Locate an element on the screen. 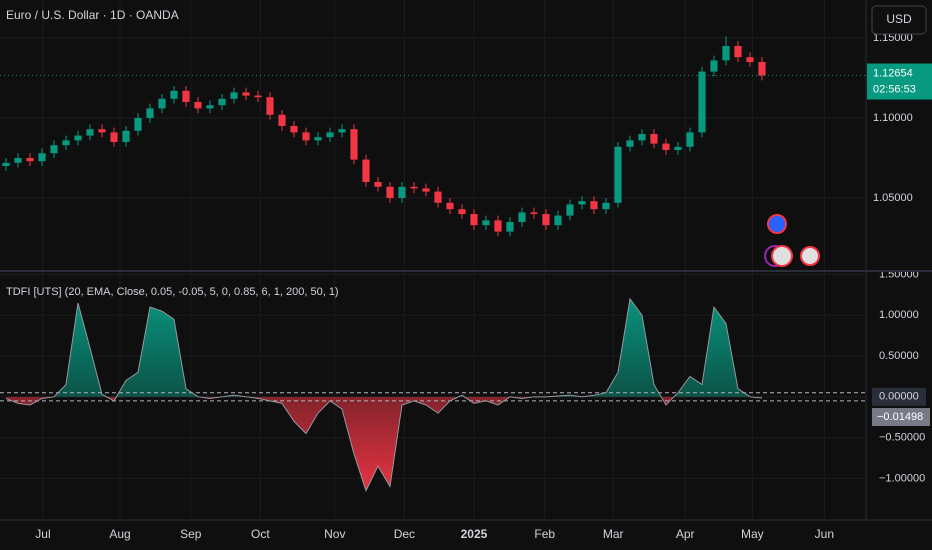 This screenshot has height=550, width=932. y-tick-label: 0.00000 is located at coordinates (899, 397).